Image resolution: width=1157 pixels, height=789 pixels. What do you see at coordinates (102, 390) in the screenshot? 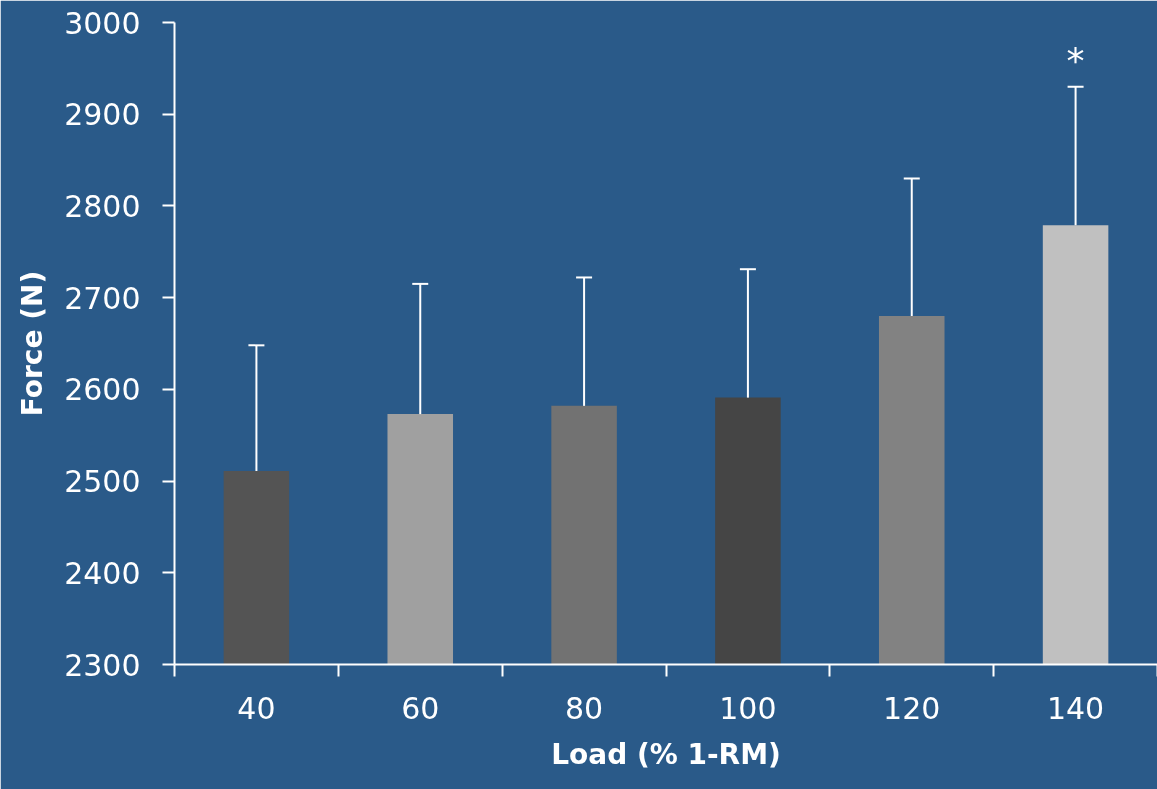
I see `y-tick-label: 2600` at bounding box center [102, 390].